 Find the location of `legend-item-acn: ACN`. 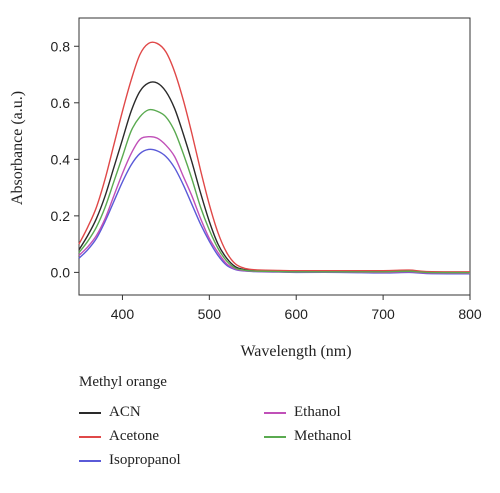

legend-item-acn: ACN is located at coordinates (110, 412).